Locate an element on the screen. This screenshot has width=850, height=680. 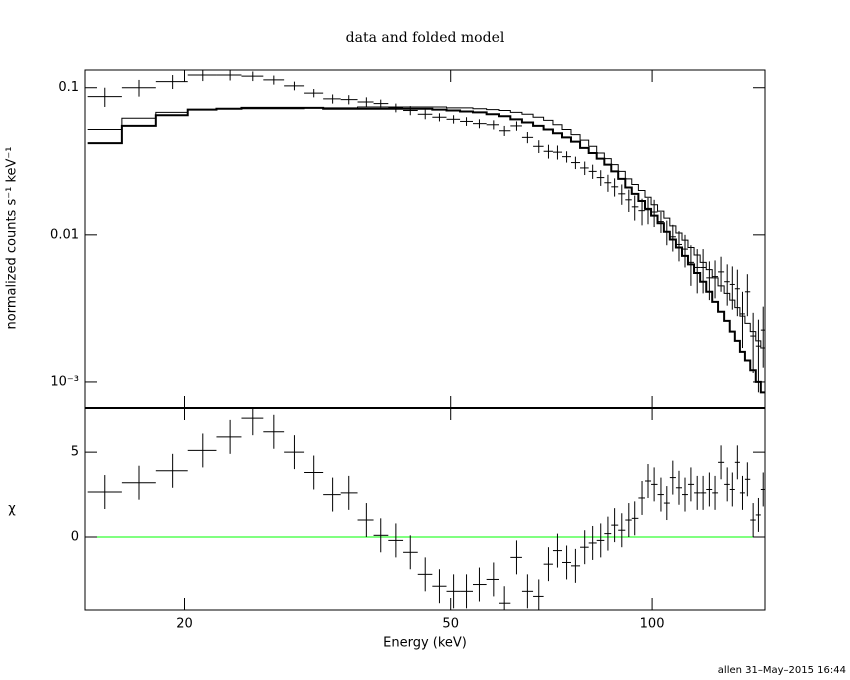
footer: allen 31–May–2015 16:44 is located at coordinates (782, 670).